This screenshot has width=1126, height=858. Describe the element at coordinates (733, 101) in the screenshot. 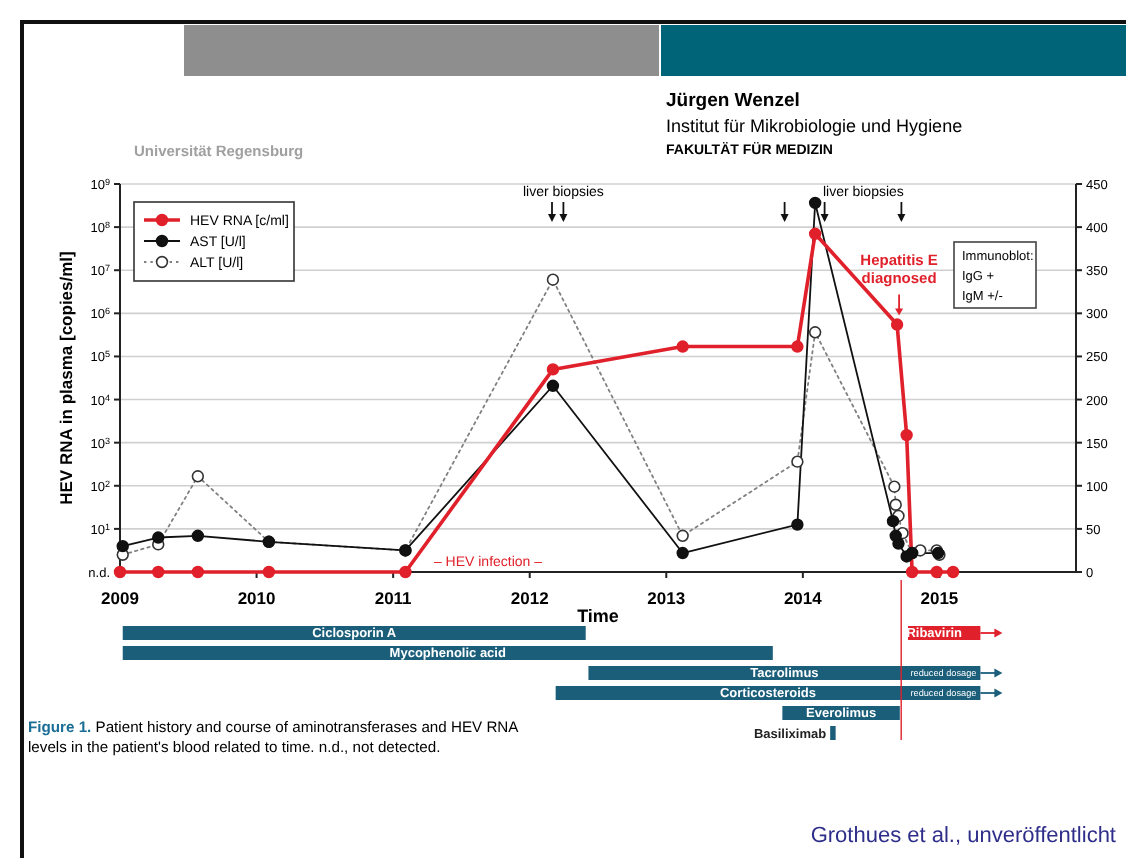

I see `text: Jürgen Wenzel` at that location.